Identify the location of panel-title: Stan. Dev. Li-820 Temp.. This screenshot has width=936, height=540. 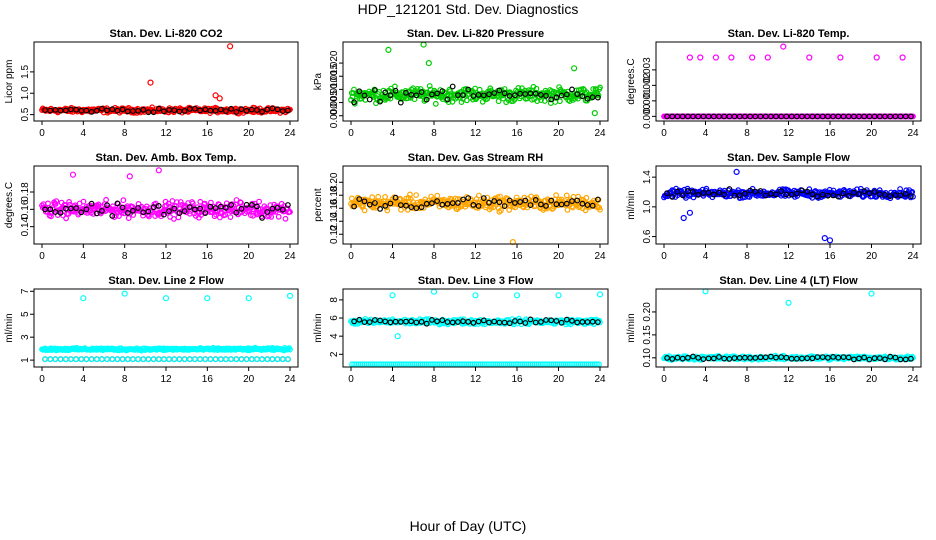
(789, 34).